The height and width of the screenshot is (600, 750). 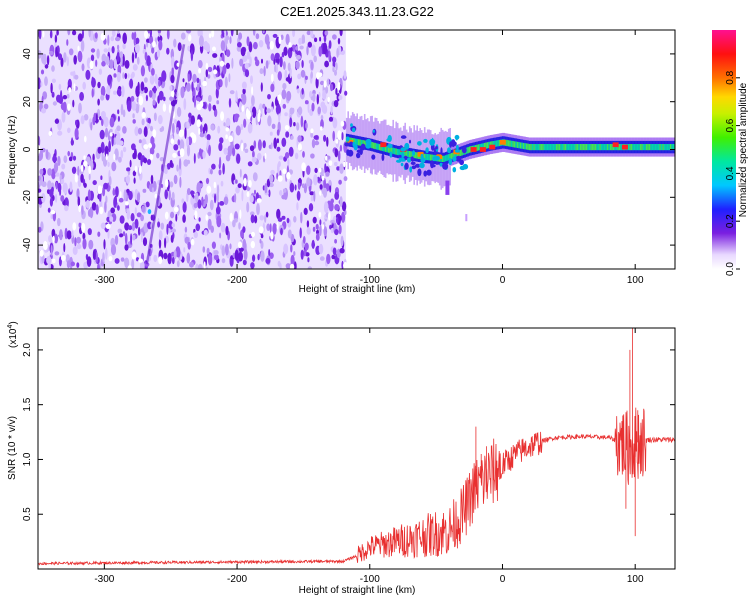 I want to click on x-tick-label: -200, so click(x=237, y=280).